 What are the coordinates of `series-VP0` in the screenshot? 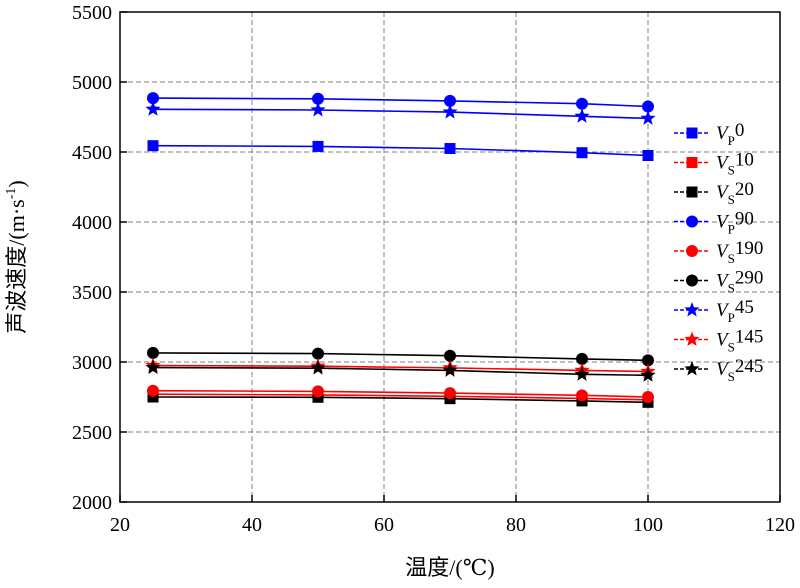 It's located at (400, 150).